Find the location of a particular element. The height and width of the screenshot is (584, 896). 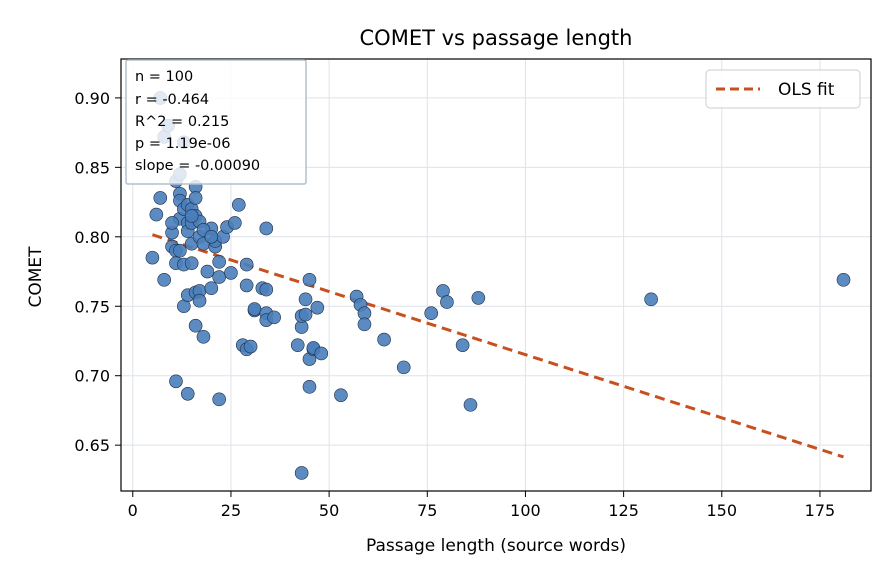

legend-frame is located at coordinates (783, 89).